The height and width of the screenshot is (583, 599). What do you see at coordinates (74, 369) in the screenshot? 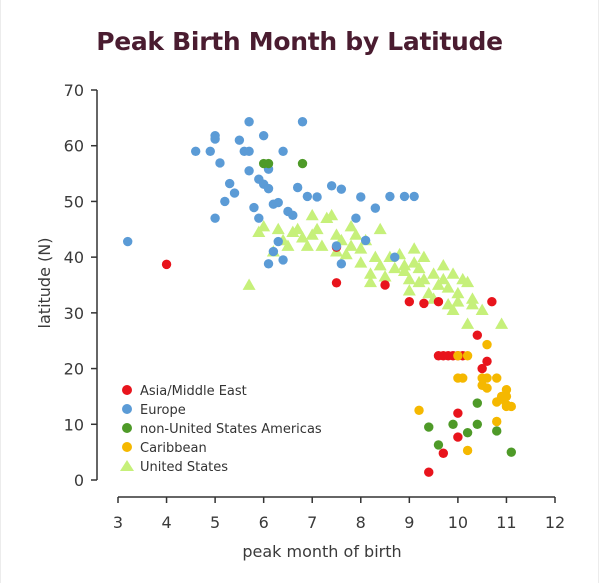
I see `y-tick-label: 20` at bounding box center [74, 369].